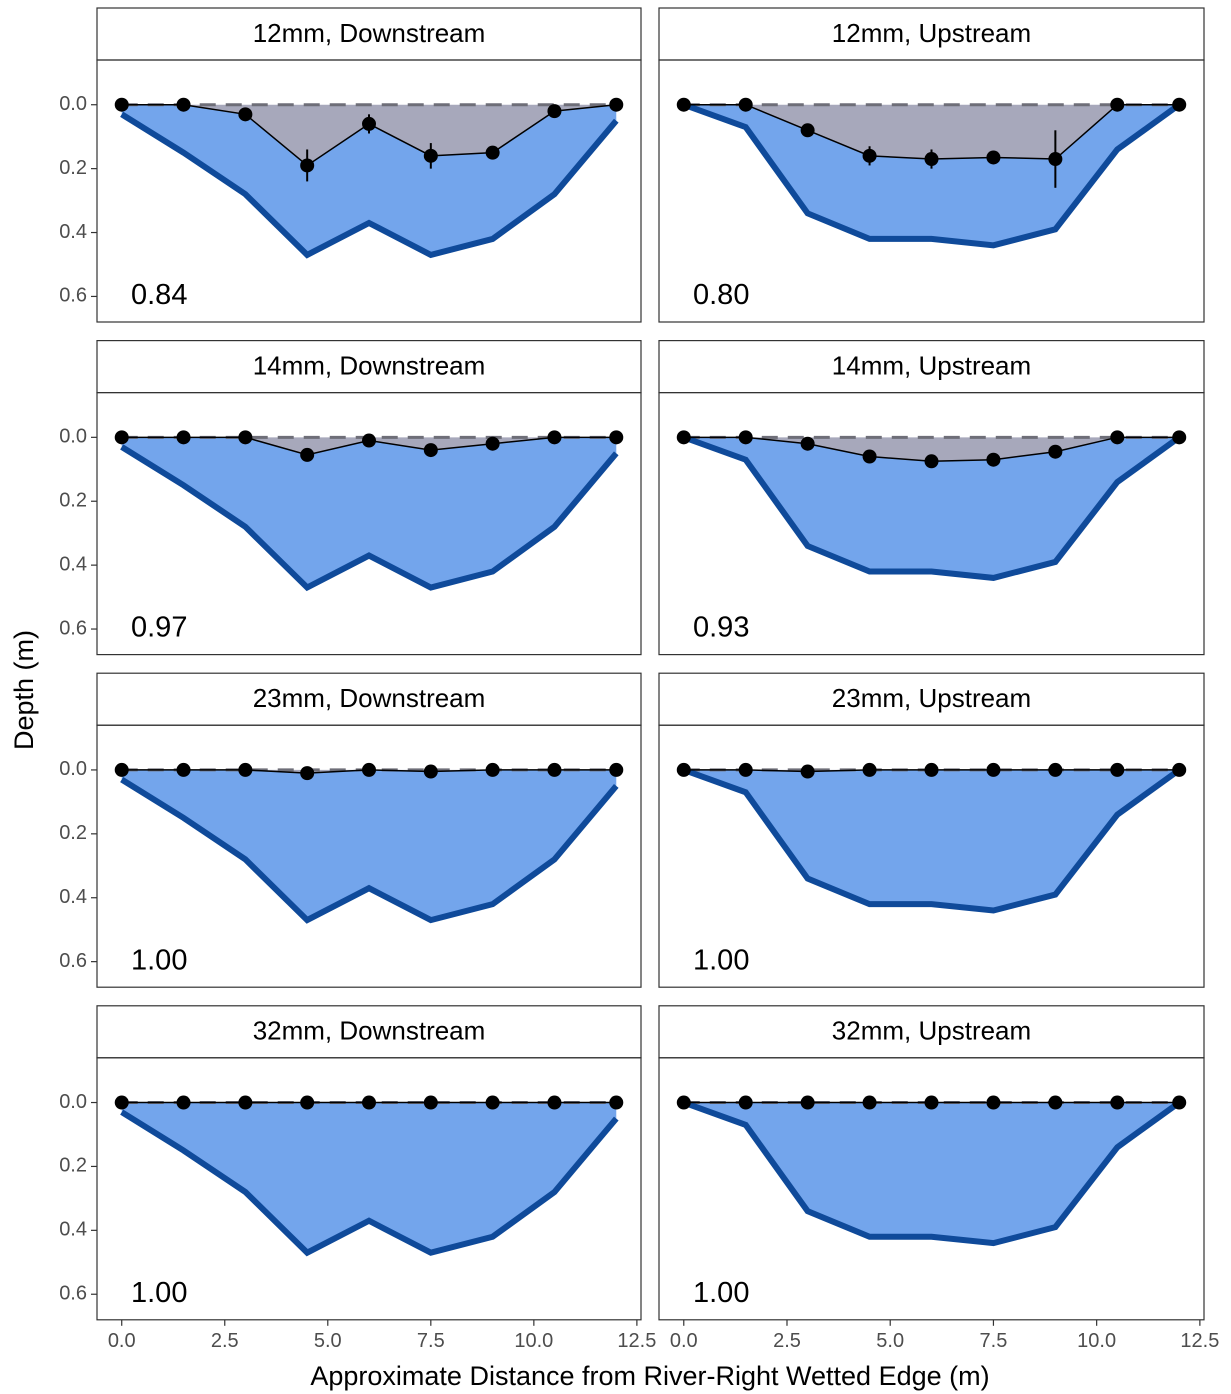 This screenshot has height=1394, width=1231. I want to click on x-tick-label: 0.0, so click(684, 1341).